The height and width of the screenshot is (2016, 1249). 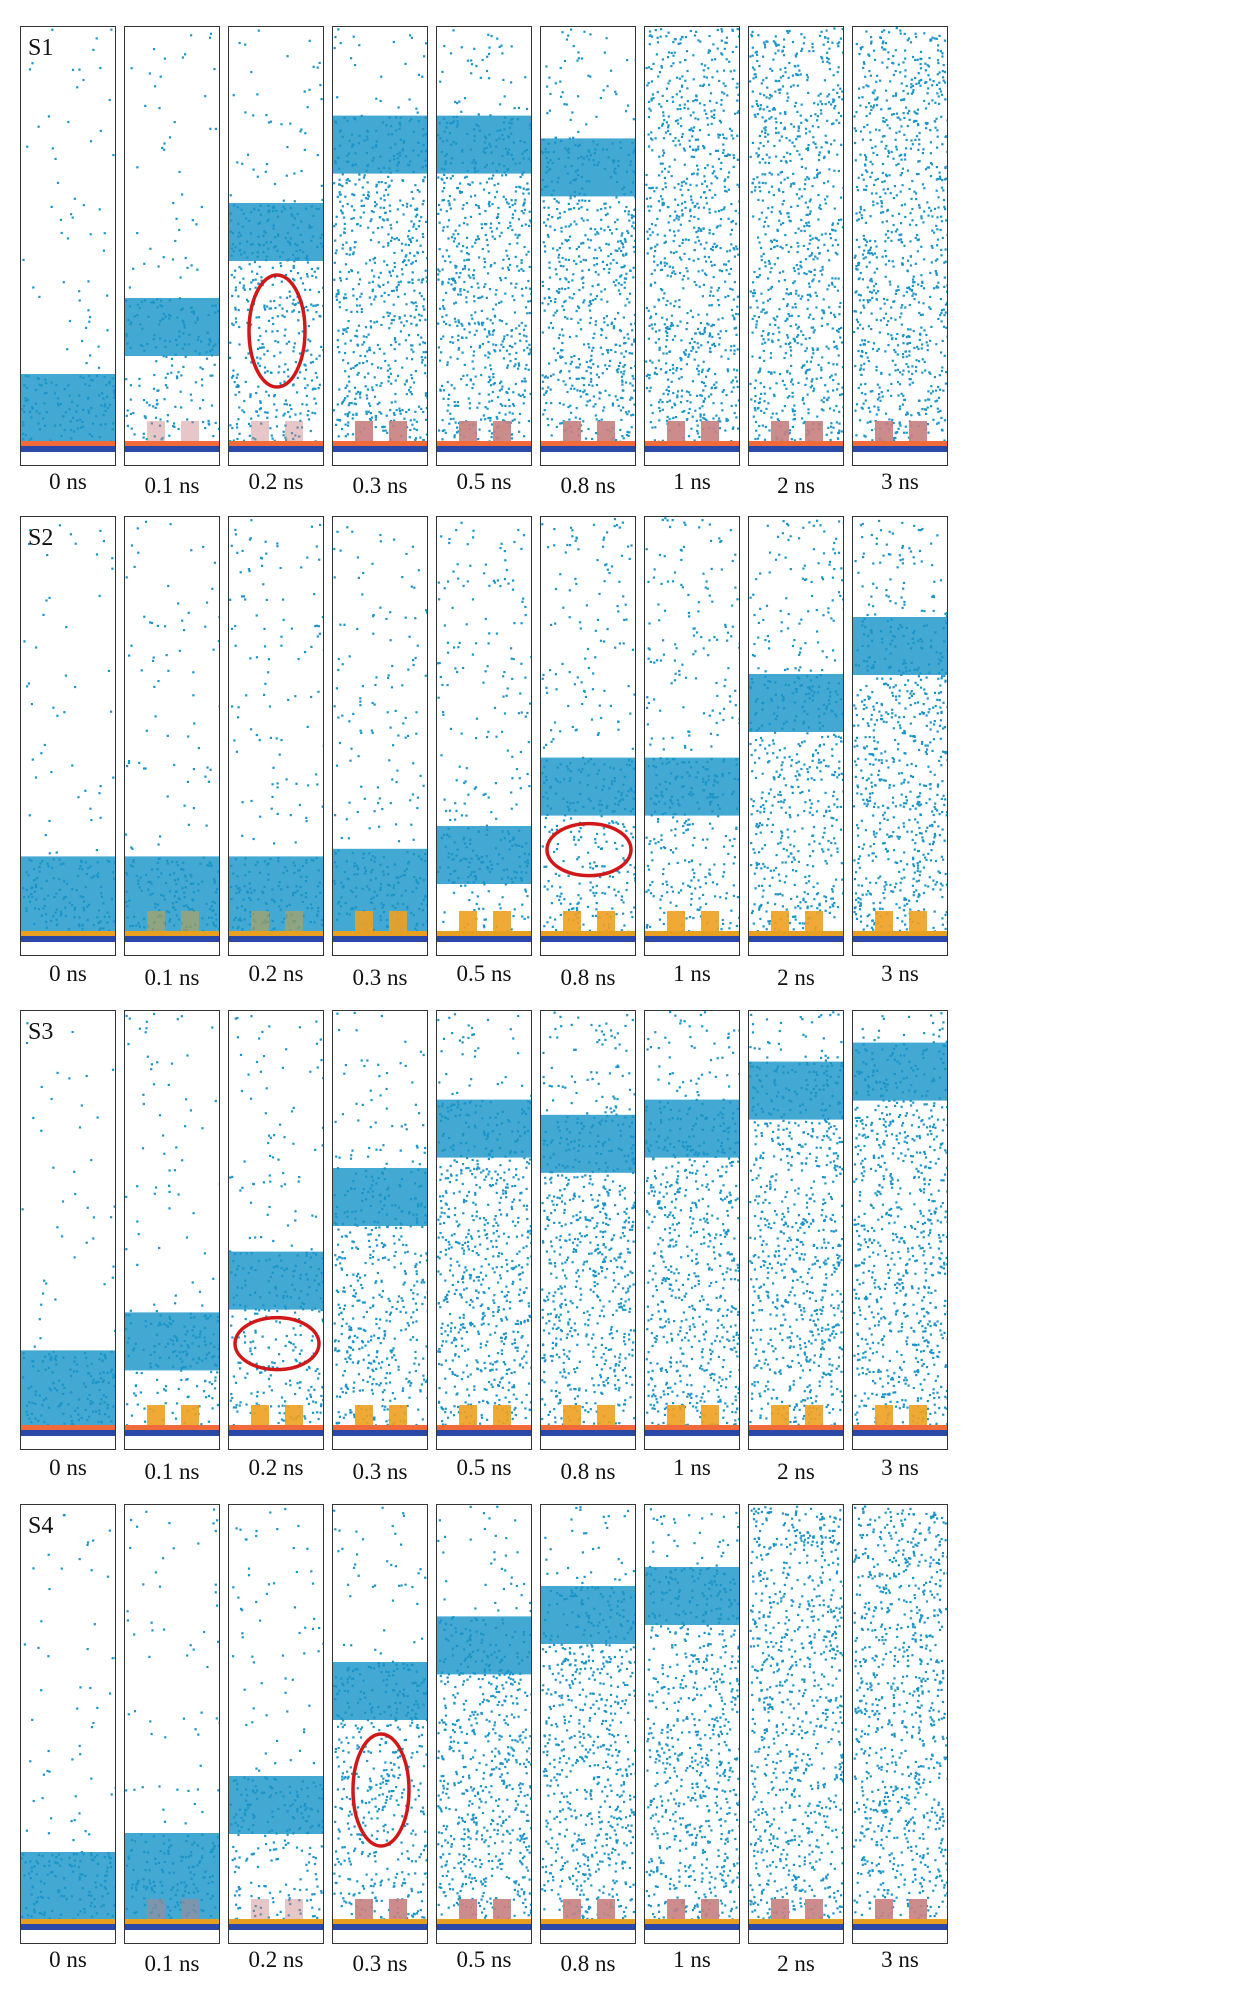 I want to click on snapshot-s3-0-5-ns, so click(x=484, y=1230).